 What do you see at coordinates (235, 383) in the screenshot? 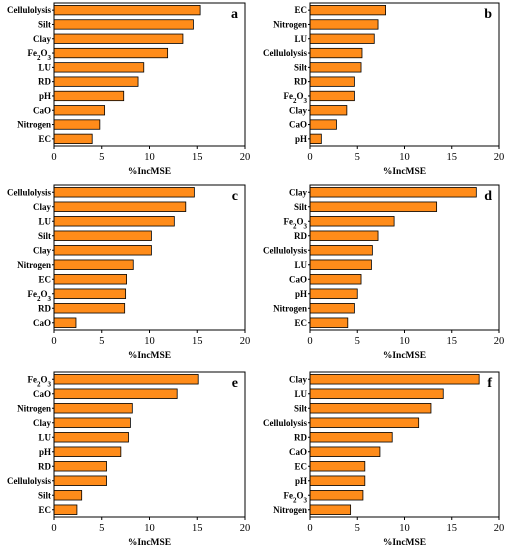
I see `panel-letter-e: e` at bounding box center [235, 383].